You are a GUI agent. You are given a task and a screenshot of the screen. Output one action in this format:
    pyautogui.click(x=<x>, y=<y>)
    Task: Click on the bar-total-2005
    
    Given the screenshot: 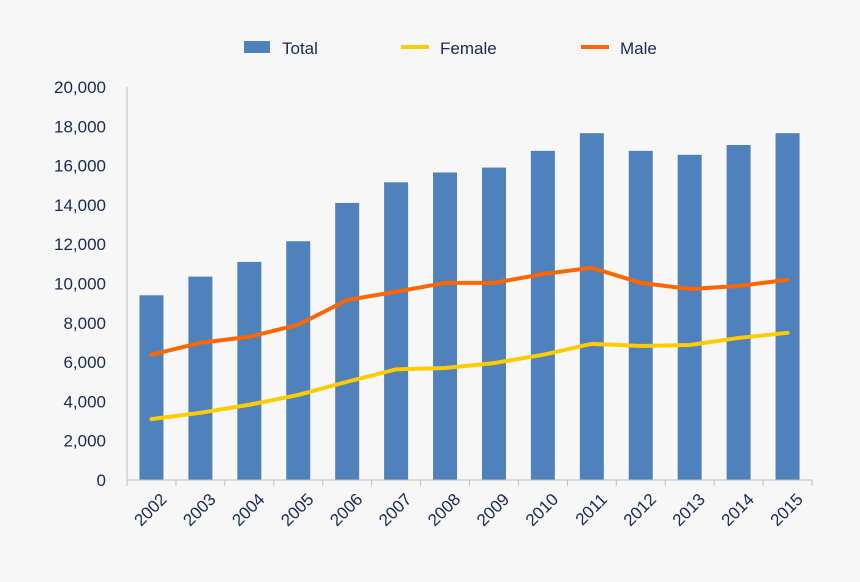 What is the action you would take?
    pyautogui.click(x=298, y=360)
    